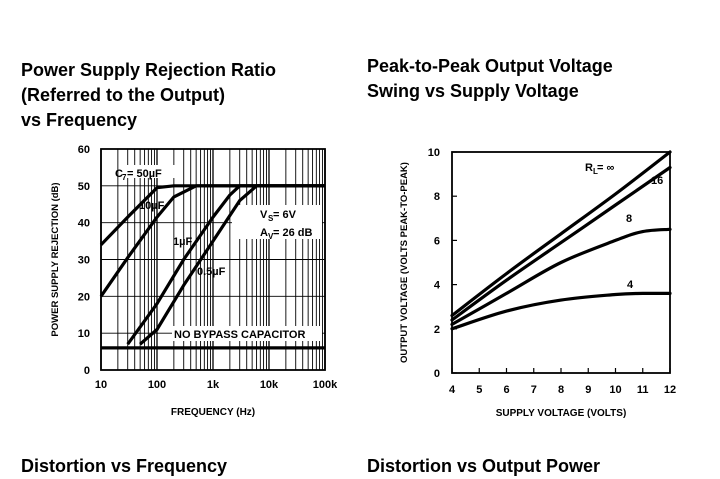 This screenshot has width=720, height=479. Describe the element at coordinates (84, 187) in the screenshot. I see `psrr-ytick-label: 50` at that location.